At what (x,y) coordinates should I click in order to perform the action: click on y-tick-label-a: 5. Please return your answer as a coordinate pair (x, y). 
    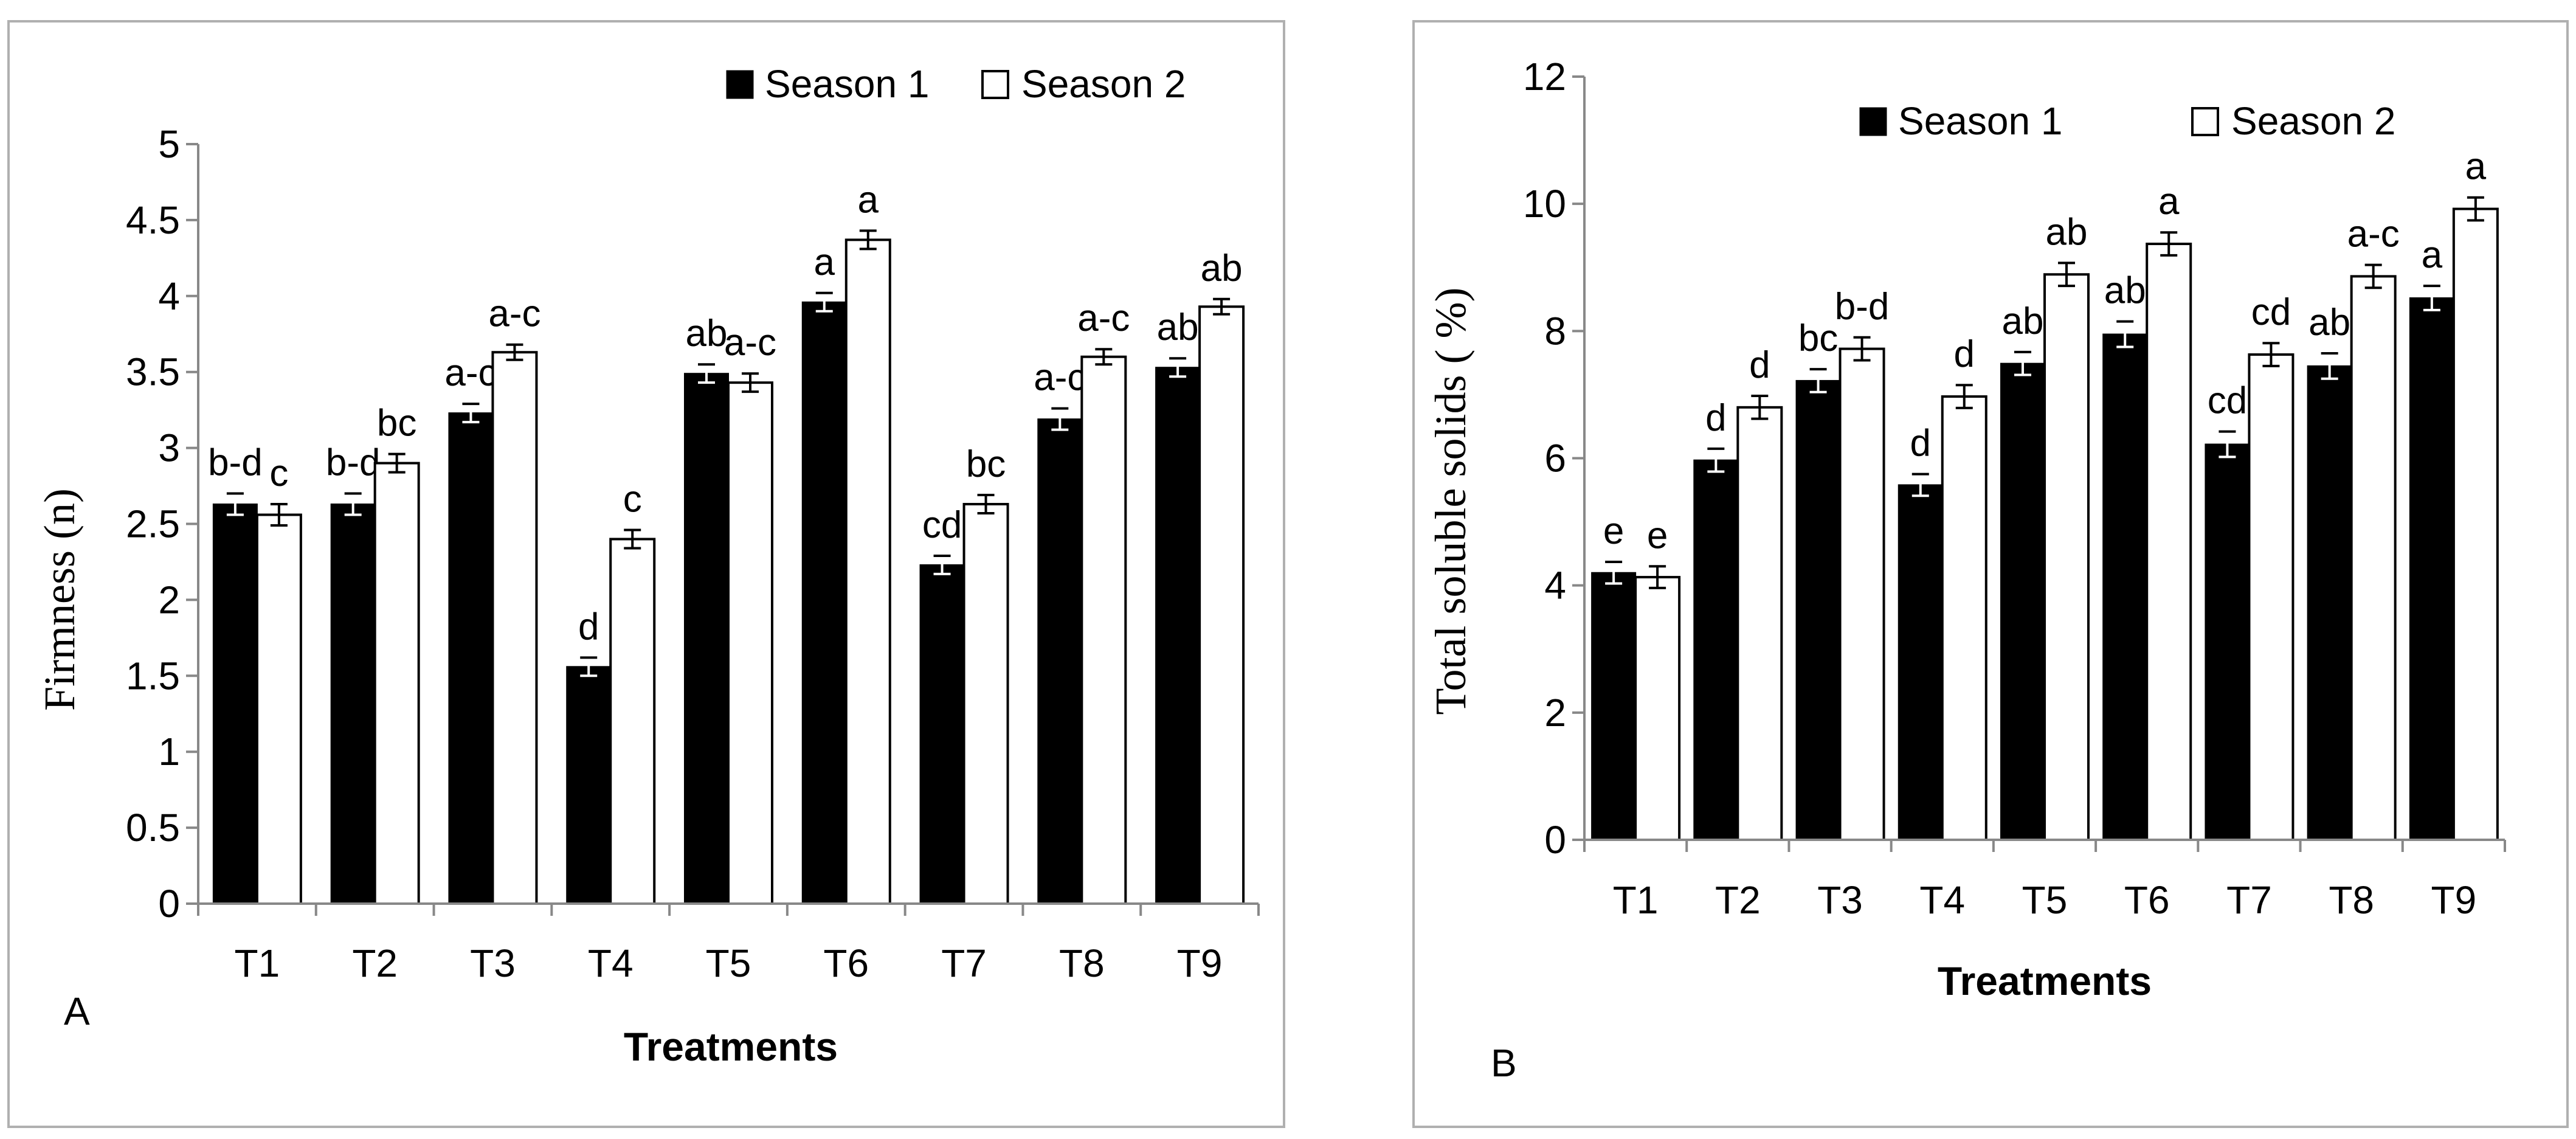
    Looking at the image, I should click on (169, 144).